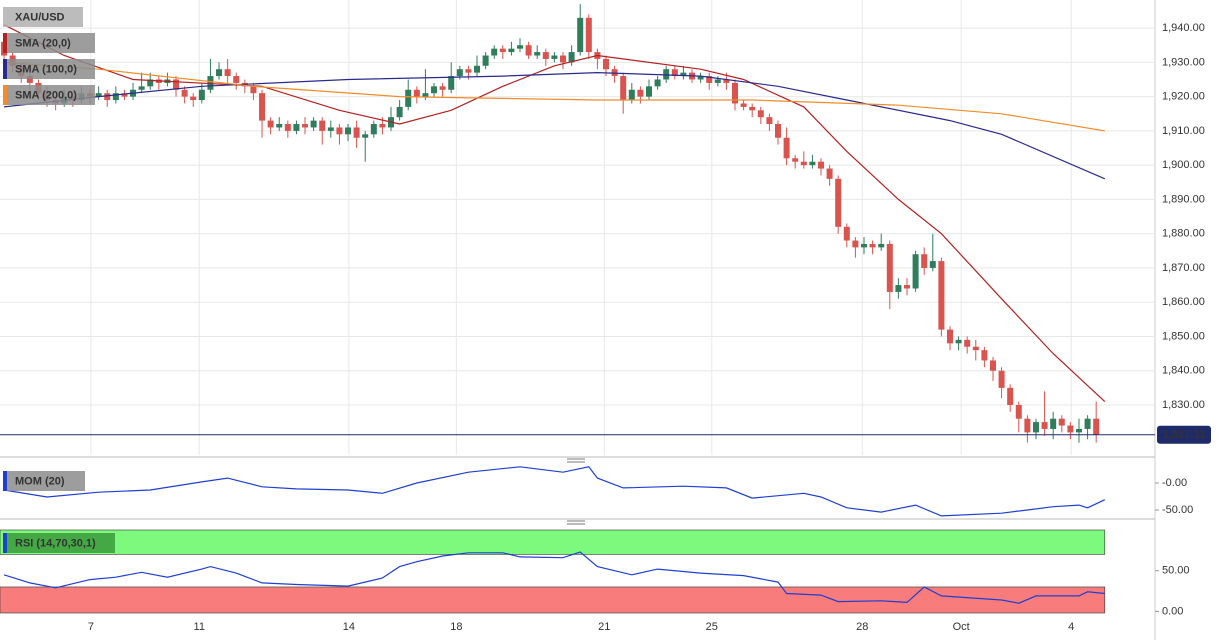 This screenshot has height=640, width=1224. Describe the element at coordinates (40, 481) in the screenshot. I see `label-text: MOM (20)` at that location.